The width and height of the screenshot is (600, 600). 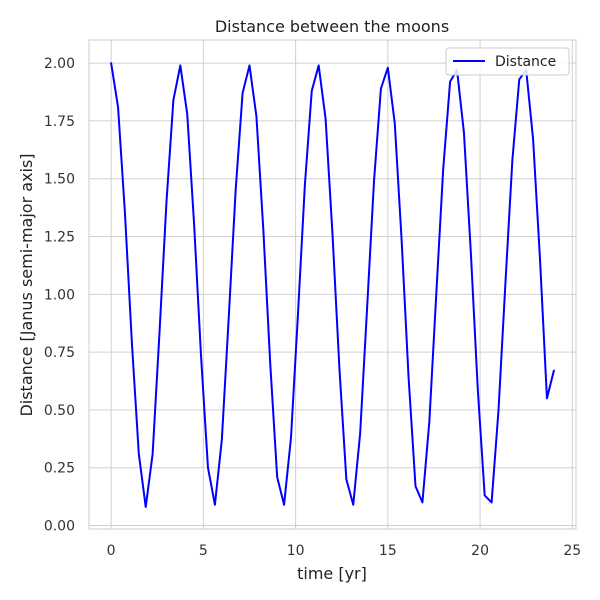 I want to click on x-tick-label: 20, so click(x=480, y=551).